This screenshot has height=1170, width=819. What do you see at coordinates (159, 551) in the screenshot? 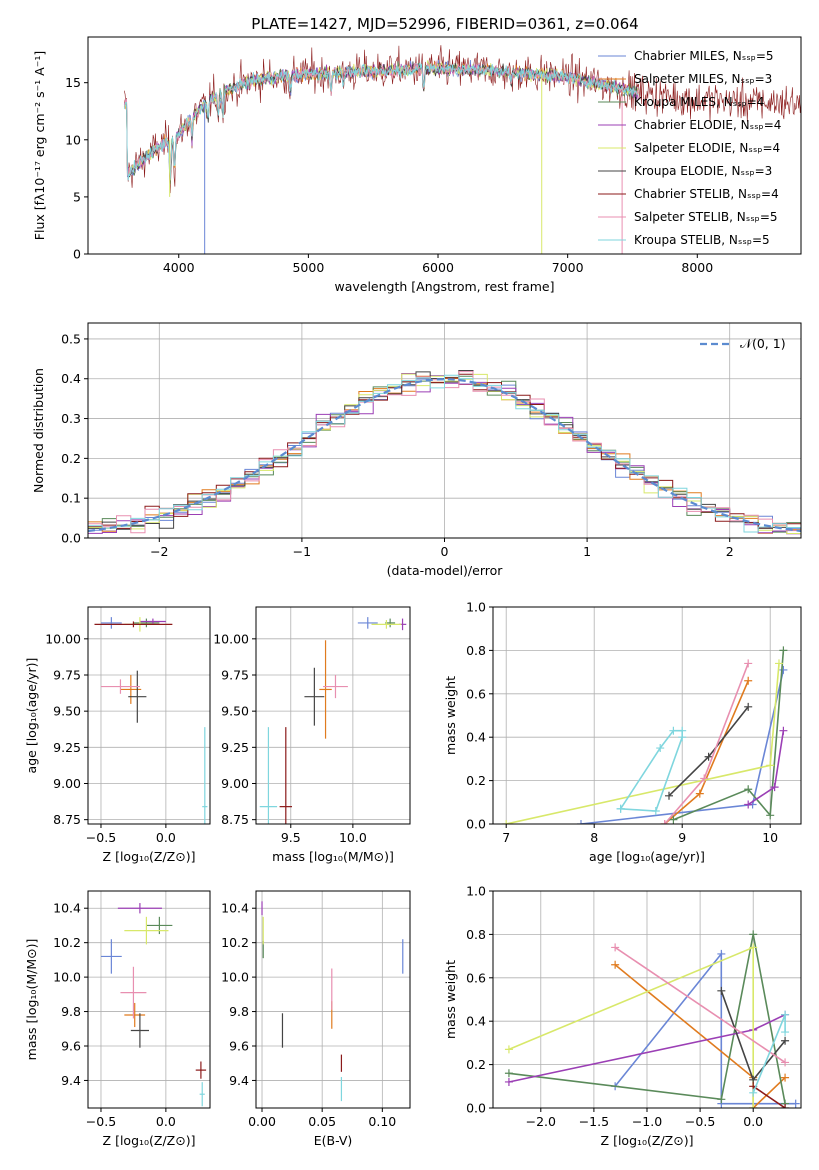
I see `x-tick-label: −2` at bounding box center [159, 551].